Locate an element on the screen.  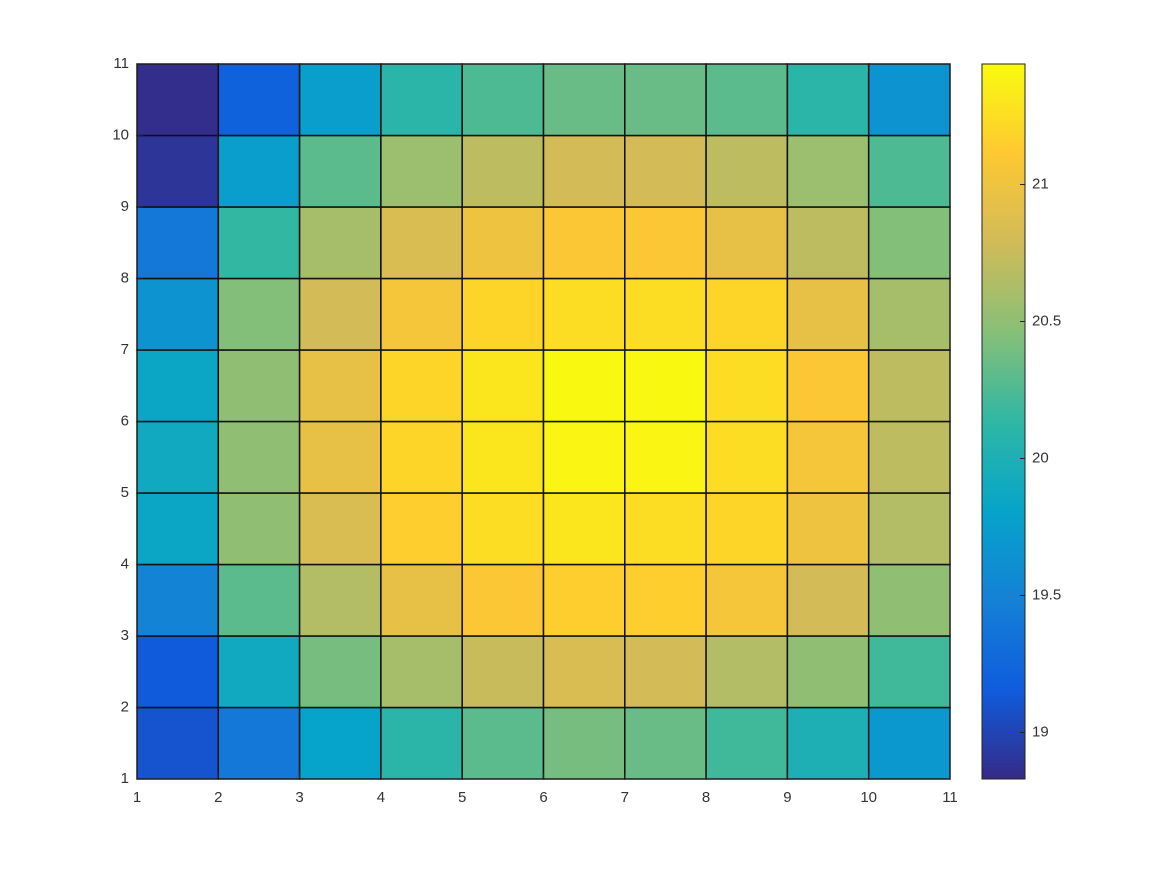
x-tick-label: 3 is located at coordinates (299, 797).